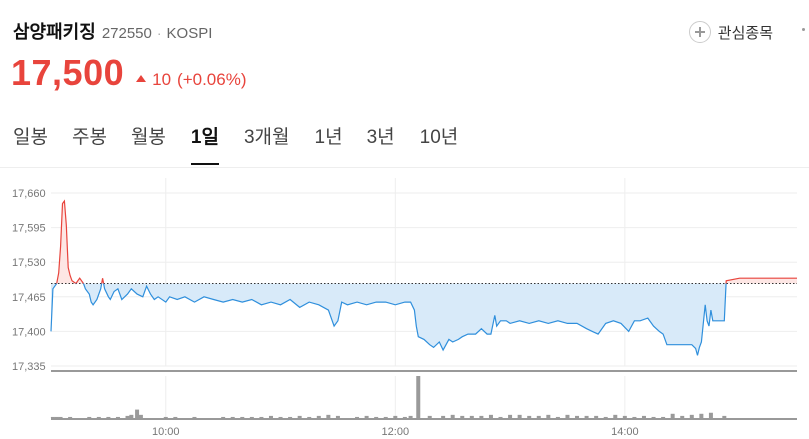 The height and width of the screenshot is (439, 809). I want to click on add-favorite-button: 관심종목, so click(730, 32).